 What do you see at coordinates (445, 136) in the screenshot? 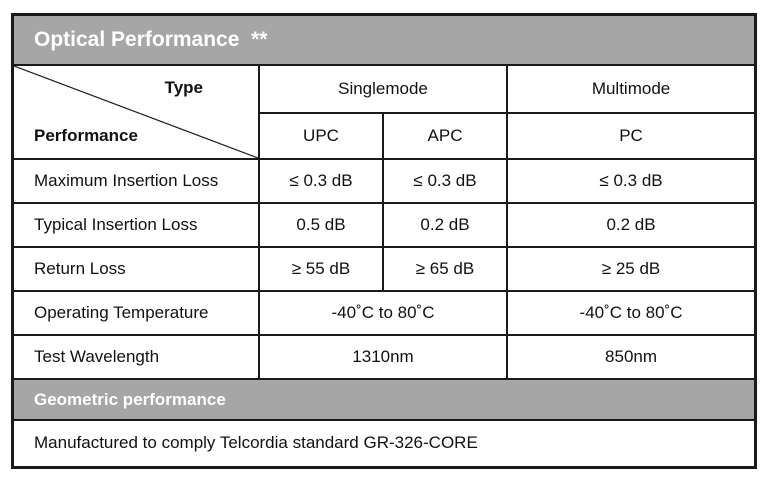
I see `apc-header: APC` at bounding box center [445, 136].